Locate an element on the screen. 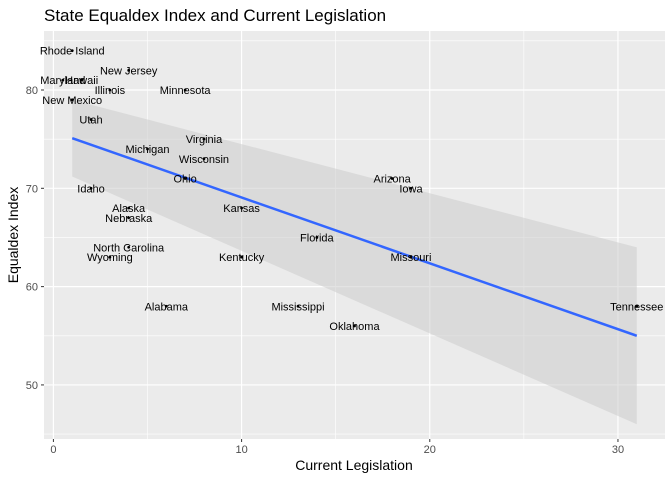 Image resolution: width=672 pixels, height=480 pixels. point-label: Arizona is located at coordinates (392, 179).